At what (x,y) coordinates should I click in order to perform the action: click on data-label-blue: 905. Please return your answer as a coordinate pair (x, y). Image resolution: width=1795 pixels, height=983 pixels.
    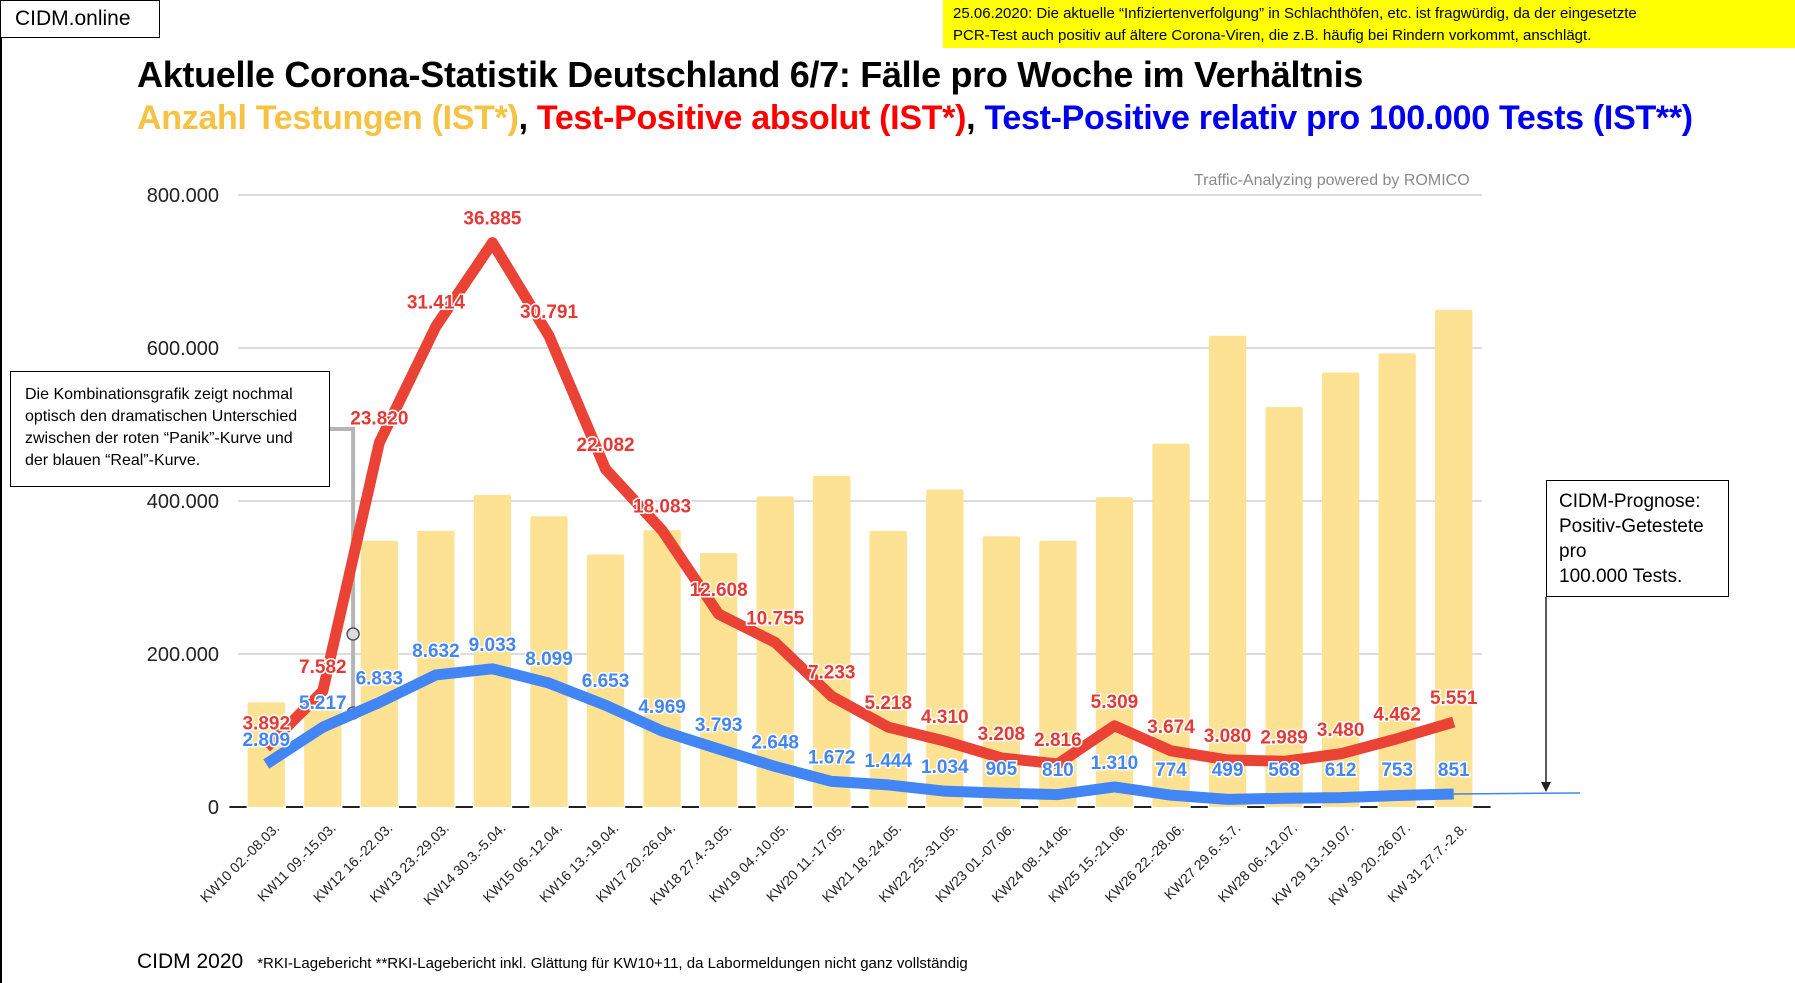
    Looking at the image, I should click on (1002, 769).